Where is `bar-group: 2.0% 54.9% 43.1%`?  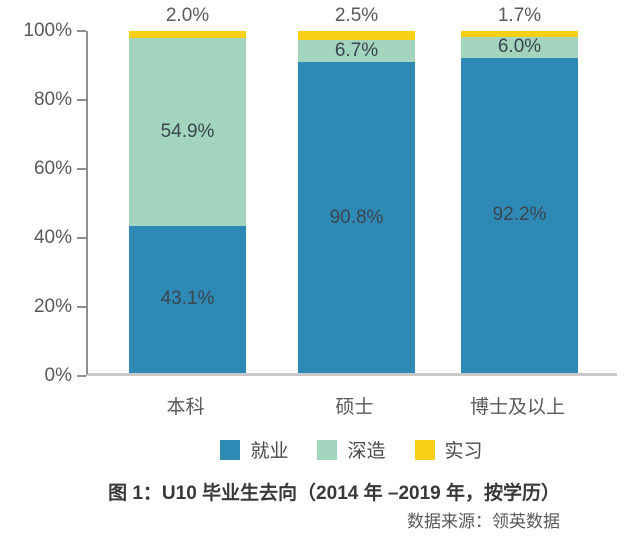 bar-group: 2.0% 54.9% 43.1% is located at coordinates (187, 189).